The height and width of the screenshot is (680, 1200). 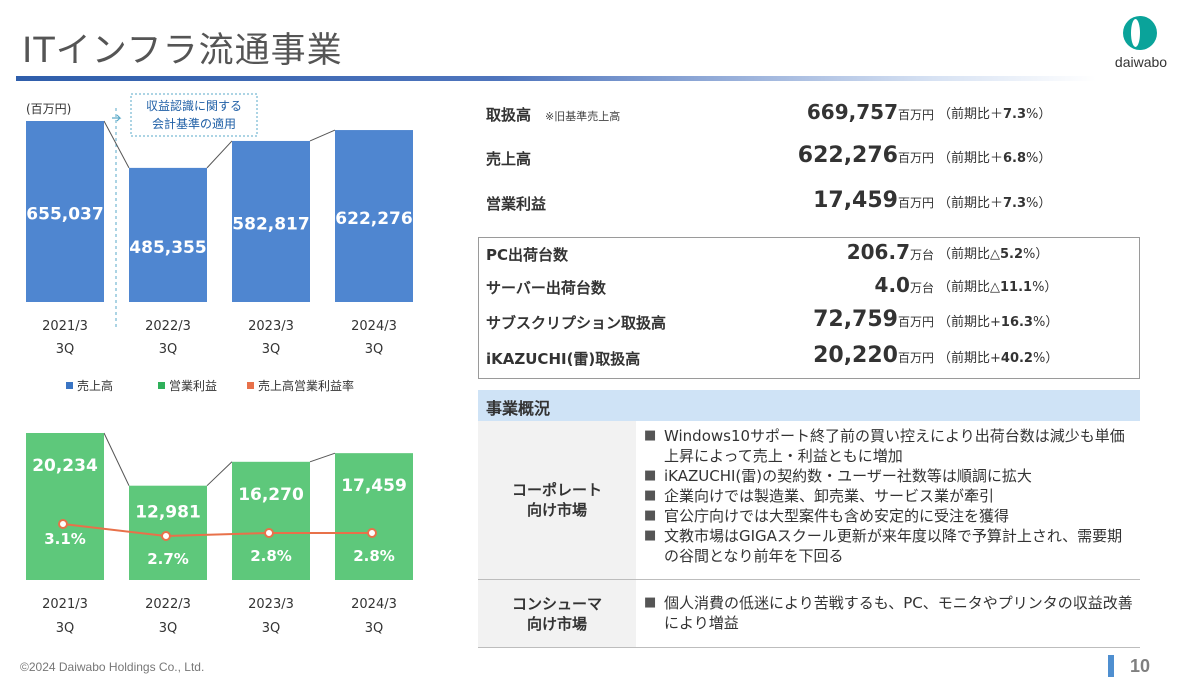 I want to click on kpi-value: 622,276, so click(x=847, y=155).